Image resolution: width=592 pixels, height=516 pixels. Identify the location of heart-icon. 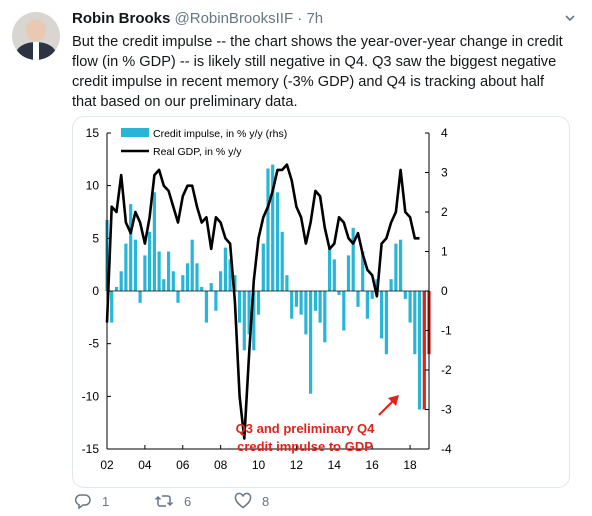
(243, 500).